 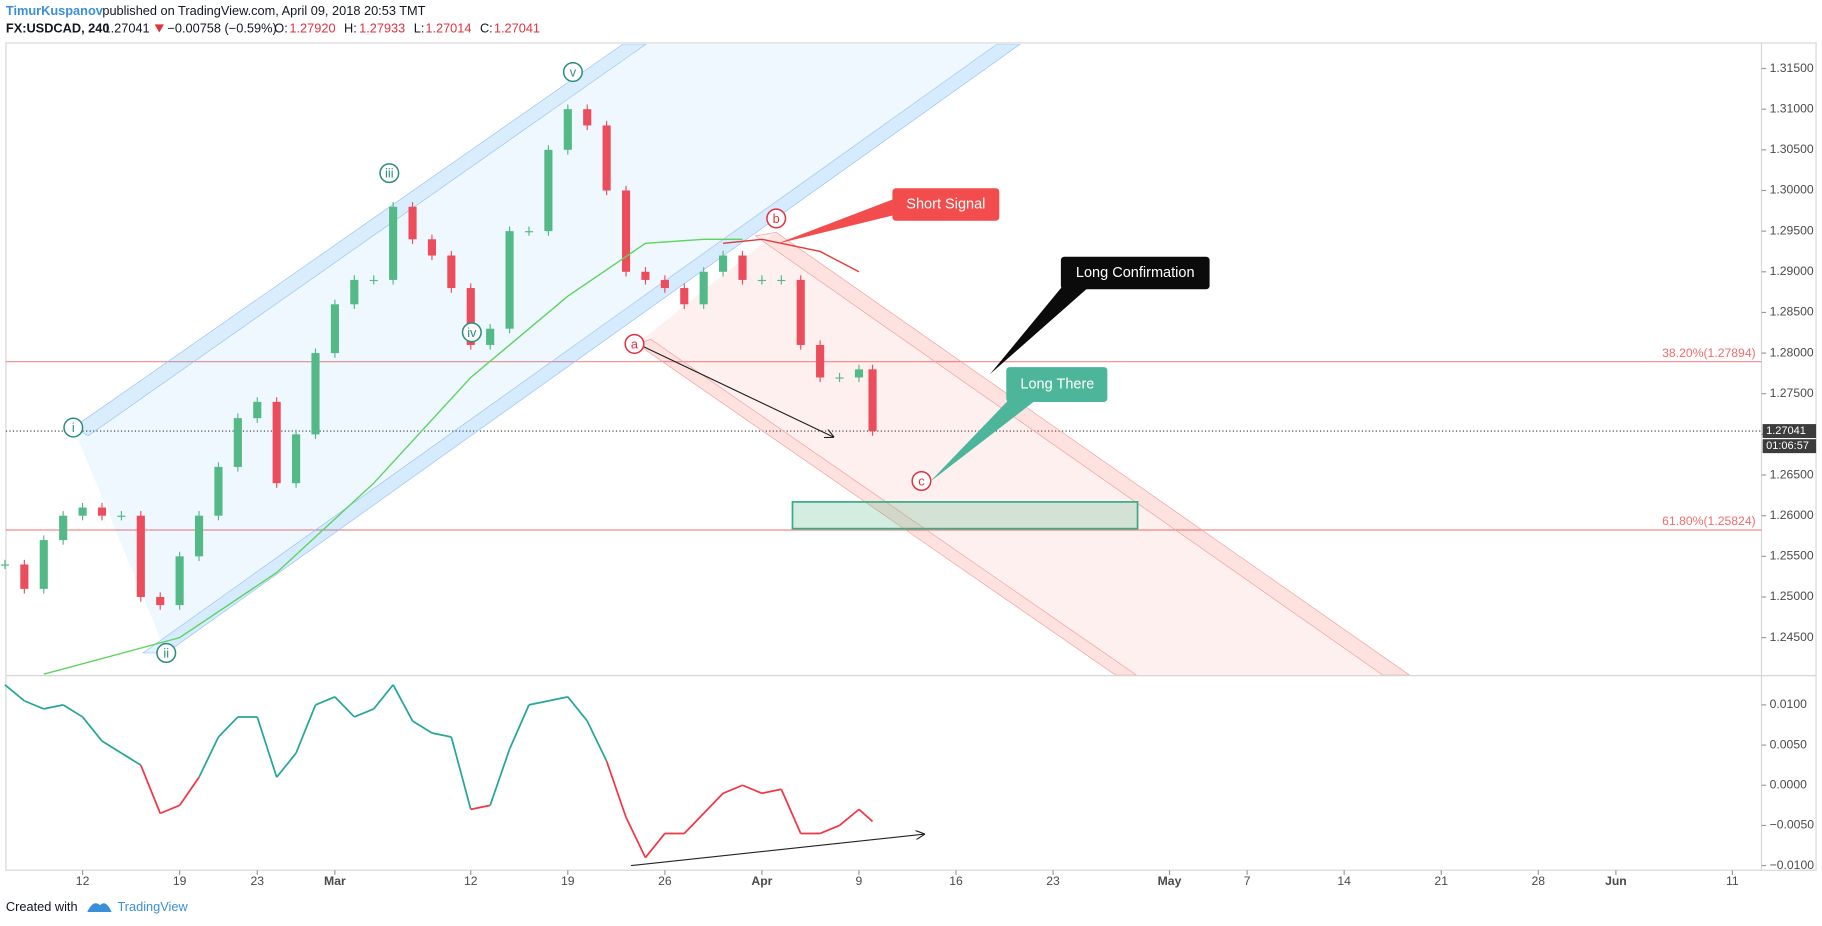 I want to click on wave-label: c, so click(x=921, y=481).